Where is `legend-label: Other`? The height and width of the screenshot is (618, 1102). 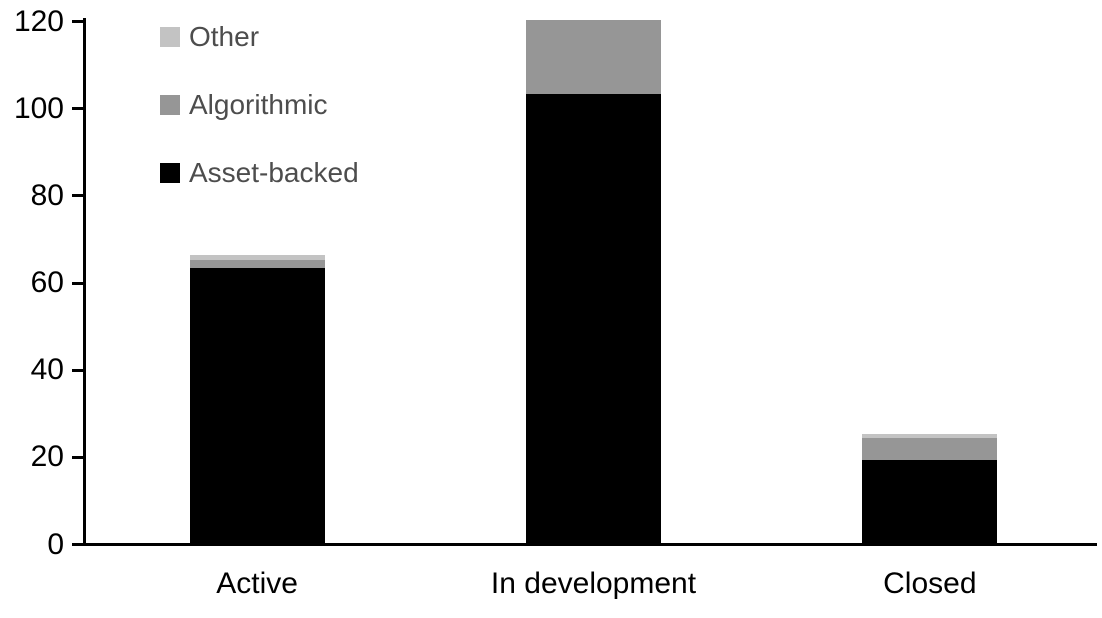
legend-label: Other is located at coordinates (224, 36).